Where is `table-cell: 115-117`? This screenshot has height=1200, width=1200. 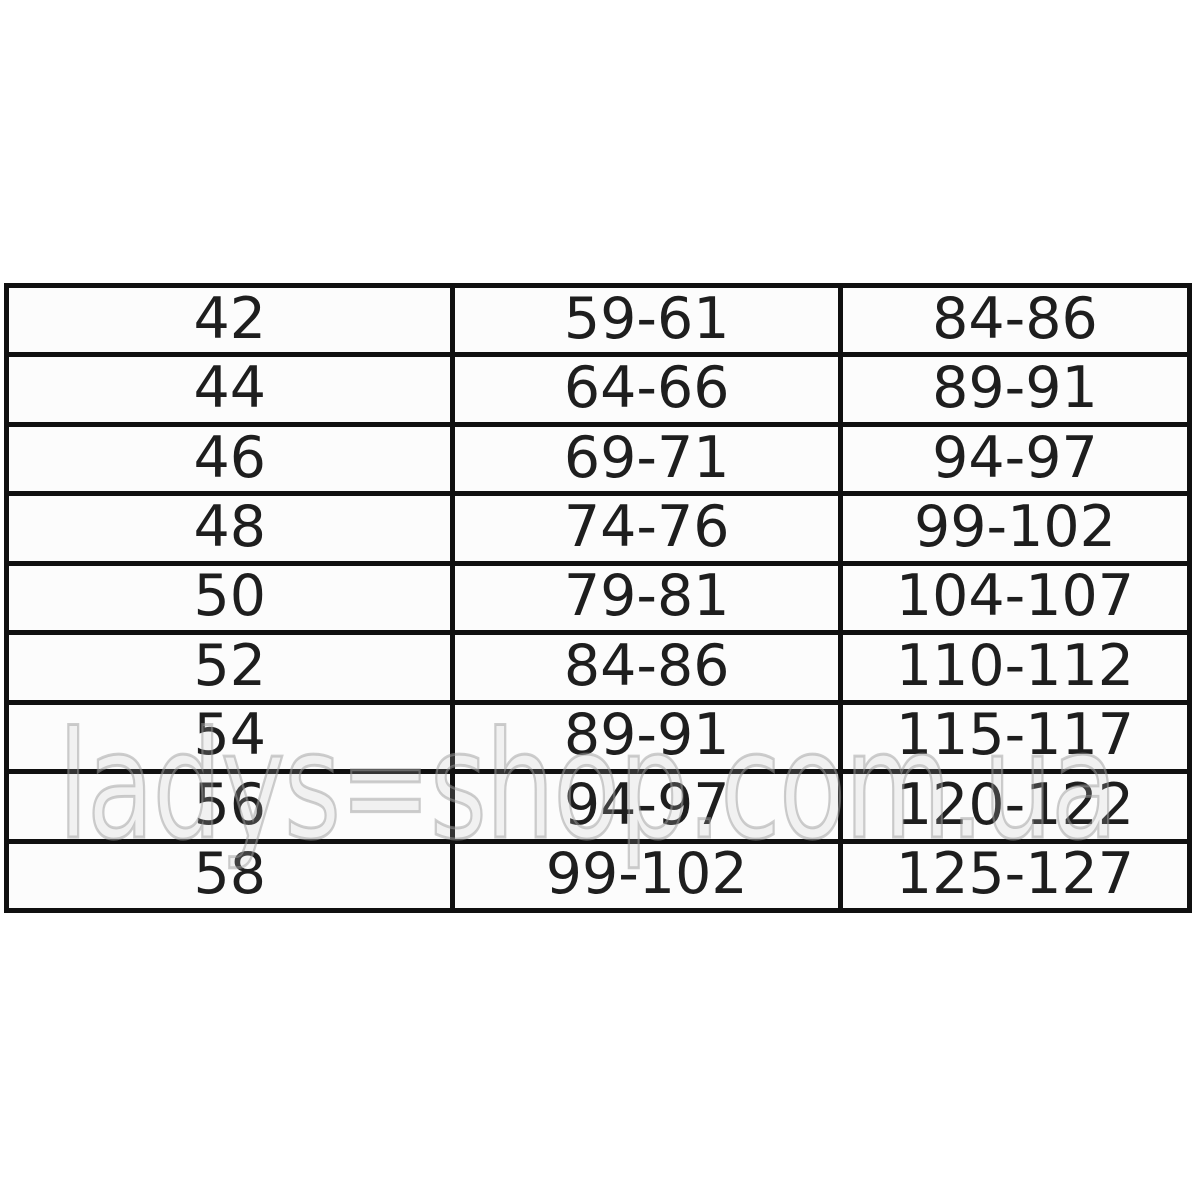 table-cell: 115-117 is located at coordinates (1014, 737).